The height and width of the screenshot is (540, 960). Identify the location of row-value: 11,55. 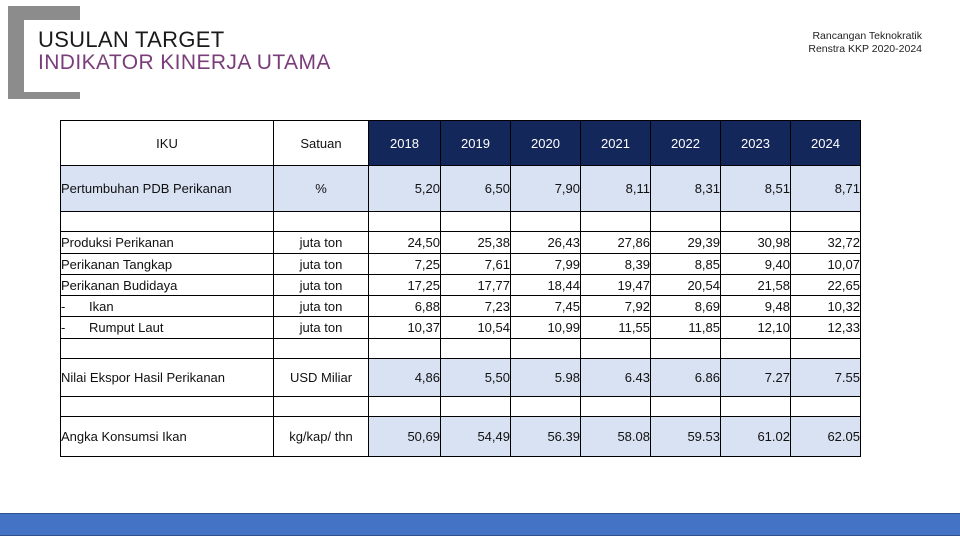
(615, 327).